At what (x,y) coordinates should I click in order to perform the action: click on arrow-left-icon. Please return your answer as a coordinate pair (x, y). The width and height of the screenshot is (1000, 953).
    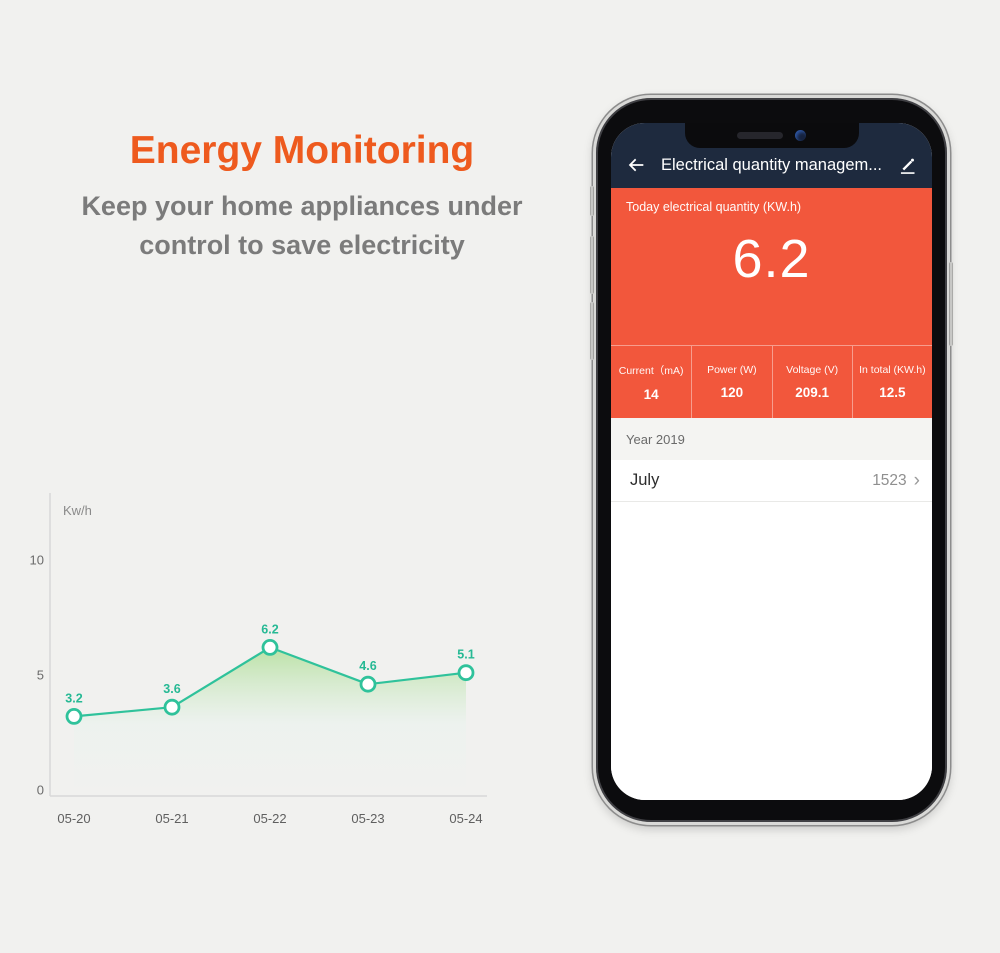
    Looking at the image, I should click on (636, 165).